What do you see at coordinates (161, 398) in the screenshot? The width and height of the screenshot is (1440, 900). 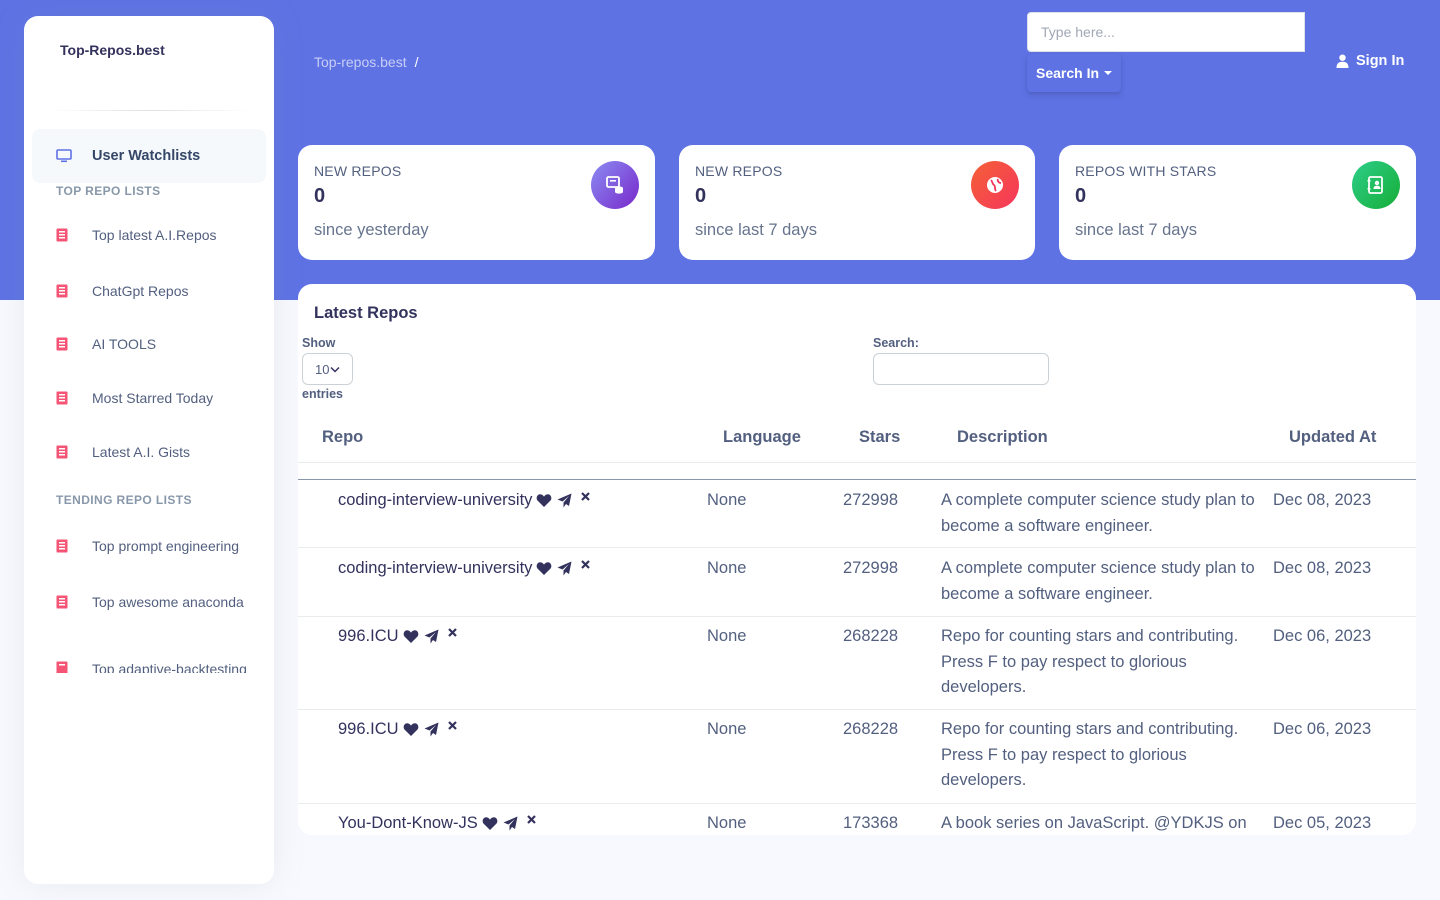 I see `sidebar-item-most-starred-today: Most Starred Today` at bounding box center [161, 398].